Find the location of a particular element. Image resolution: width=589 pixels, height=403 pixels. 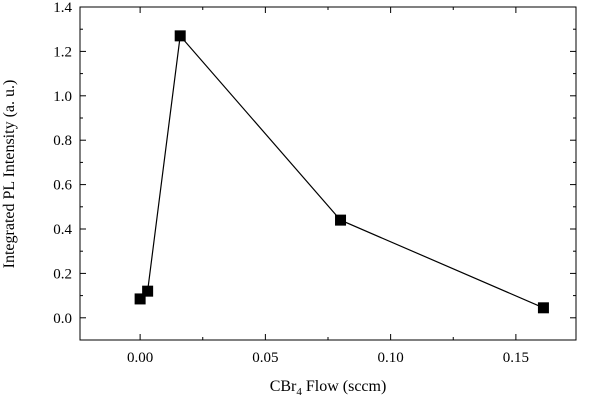

y-tick-label: 1.4 is located at coordinates (62, 8).